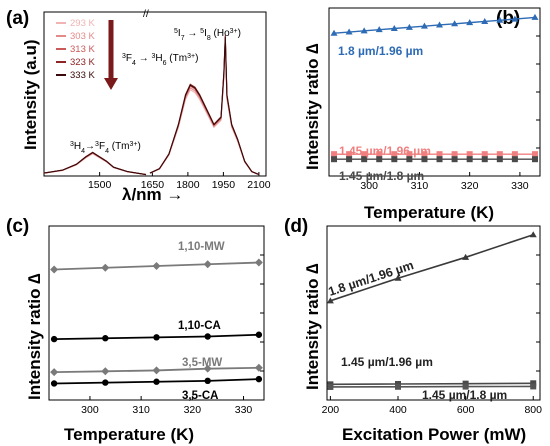 Image resolution: width=550 pixels, height=446 pixels. Describe the element at coordinates (82, 49) in the screenshot. I see `panel-a-legend-label: 313 K` at that location.